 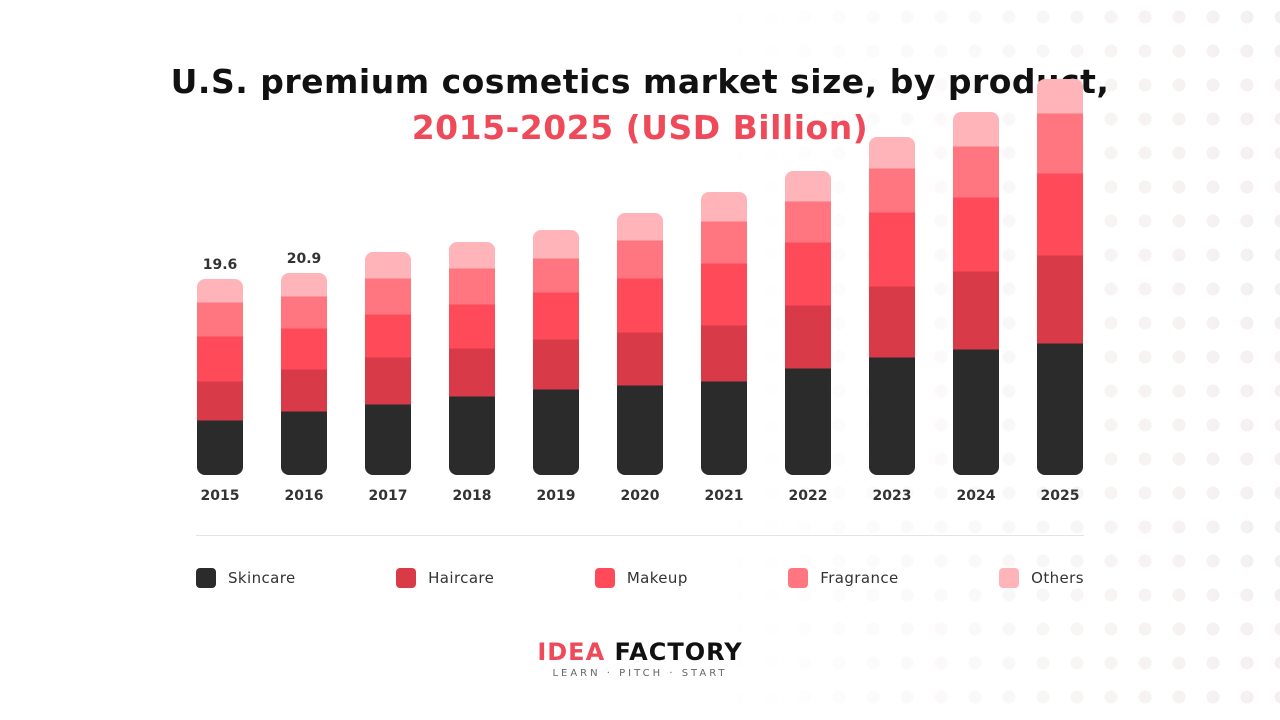 What do you see at coordinates (556, 432) in the screenshot?
I see `bar-skincare-2019` at bounding box center [556, 432].